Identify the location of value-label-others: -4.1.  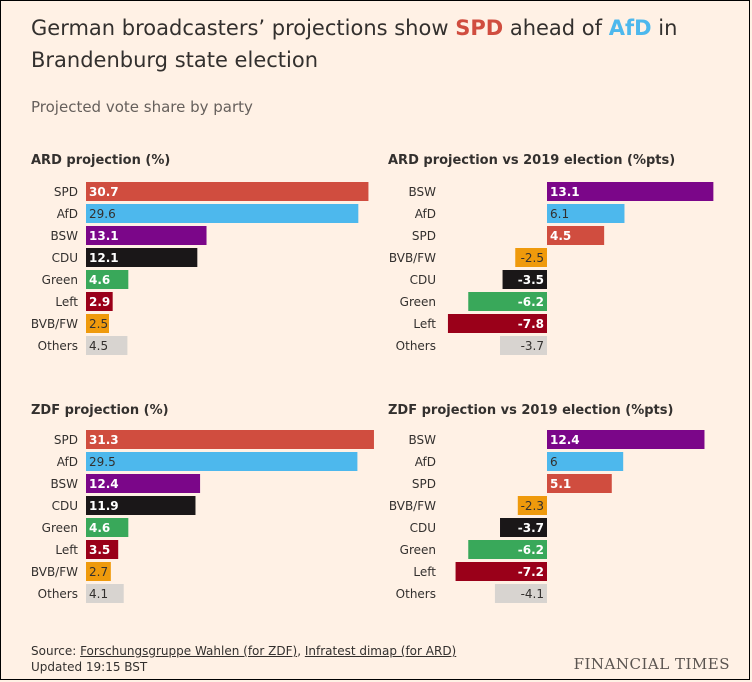
(532, 594).